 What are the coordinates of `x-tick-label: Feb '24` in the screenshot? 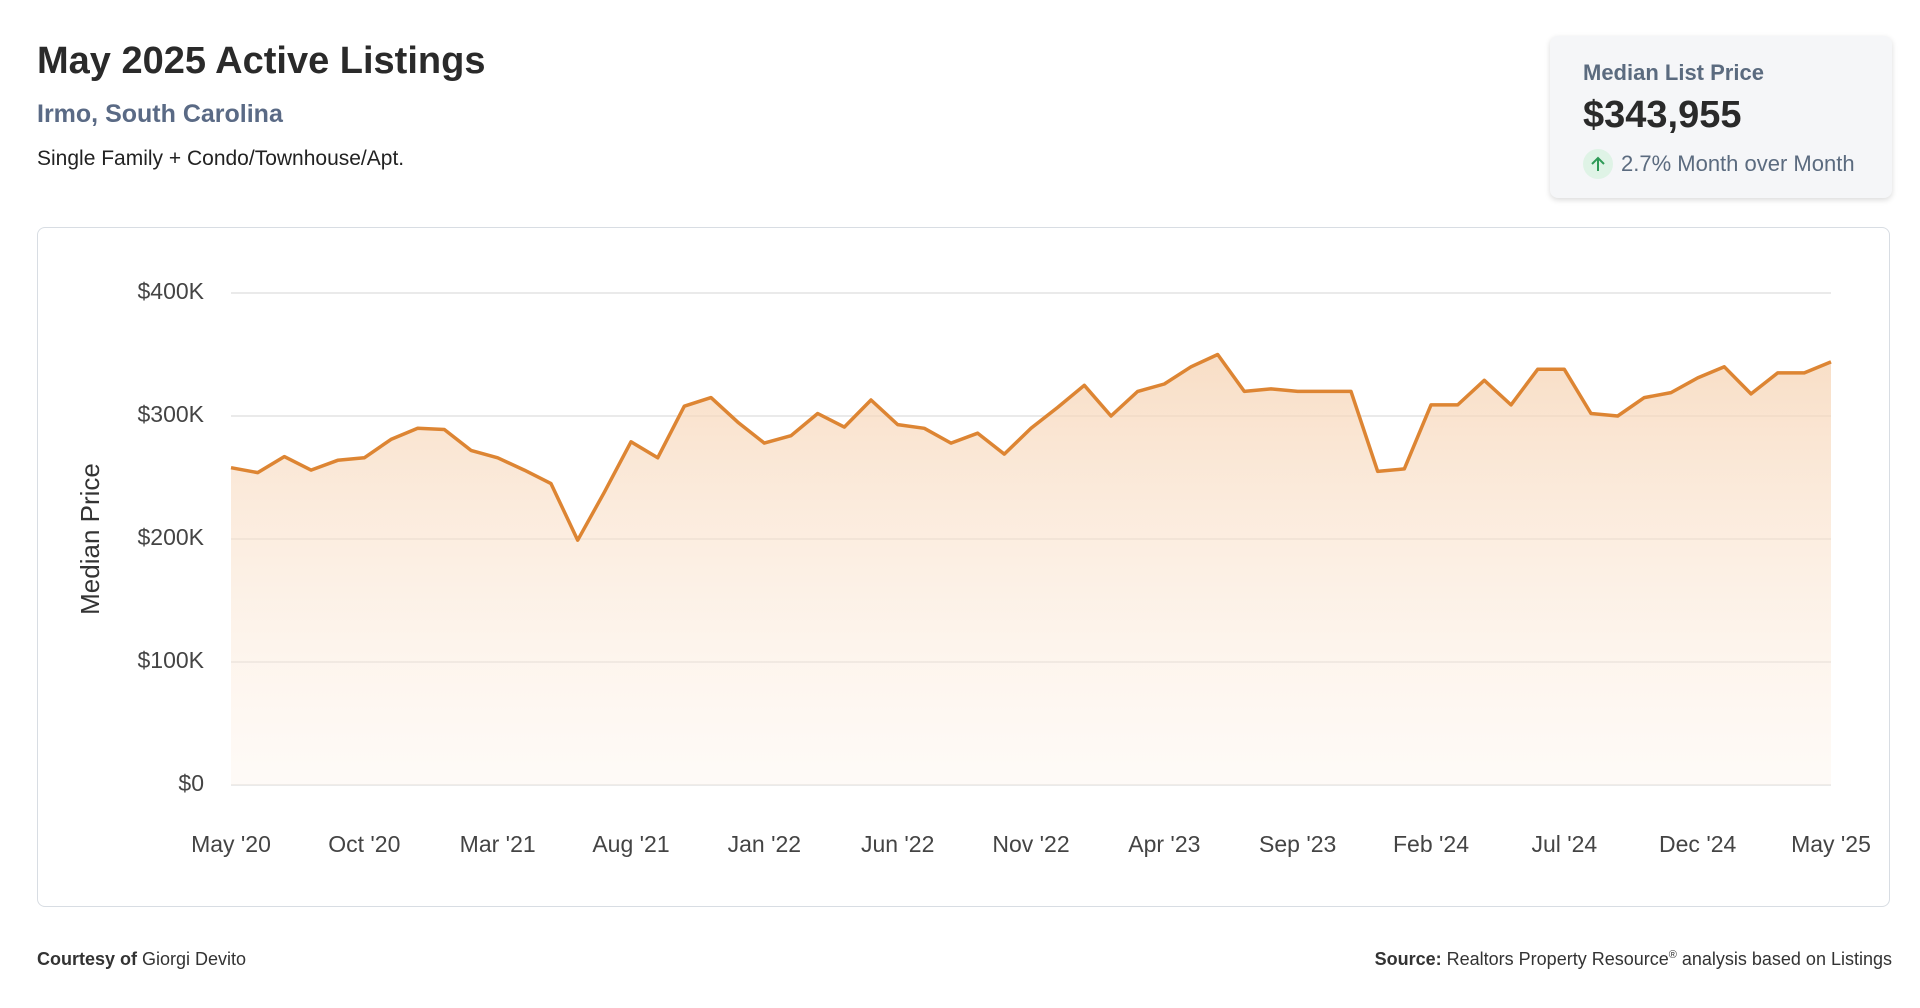 It's located at (1431, 844).